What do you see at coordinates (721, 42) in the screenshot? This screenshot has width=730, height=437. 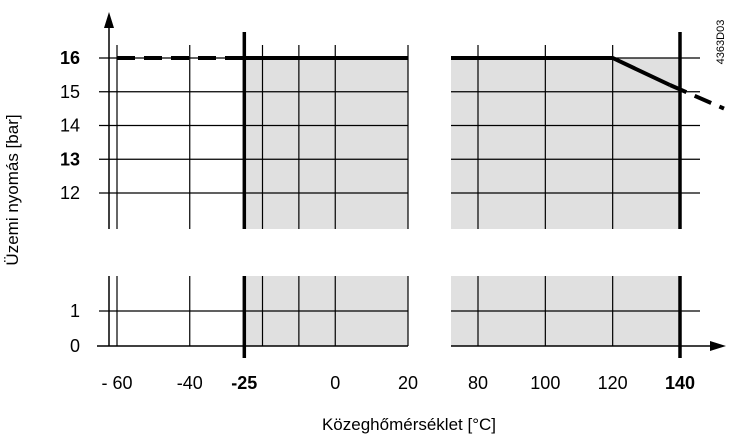 I see `drawing-code-label: 4363D03` at bounding box center [721, 42].